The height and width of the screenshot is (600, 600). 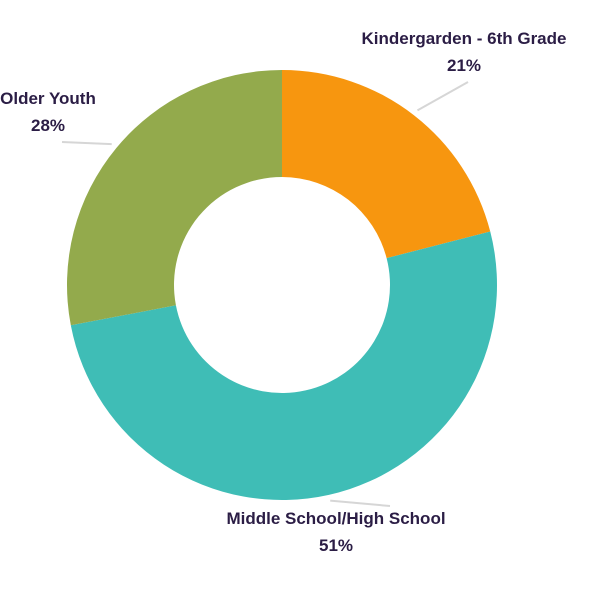 I want to click on slice-value-label: 28%, so click(x=48, y=125).